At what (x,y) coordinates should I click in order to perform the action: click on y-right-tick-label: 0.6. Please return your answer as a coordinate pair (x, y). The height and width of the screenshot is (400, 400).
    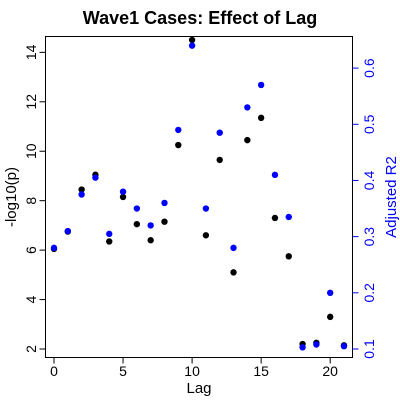
    Looking at the image, I should click on (369, 68).